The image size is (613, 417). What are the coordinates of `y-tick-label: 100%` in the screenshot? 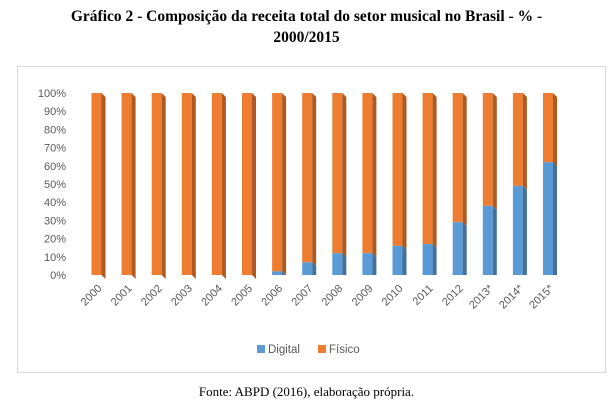 It's located at (52, 94).